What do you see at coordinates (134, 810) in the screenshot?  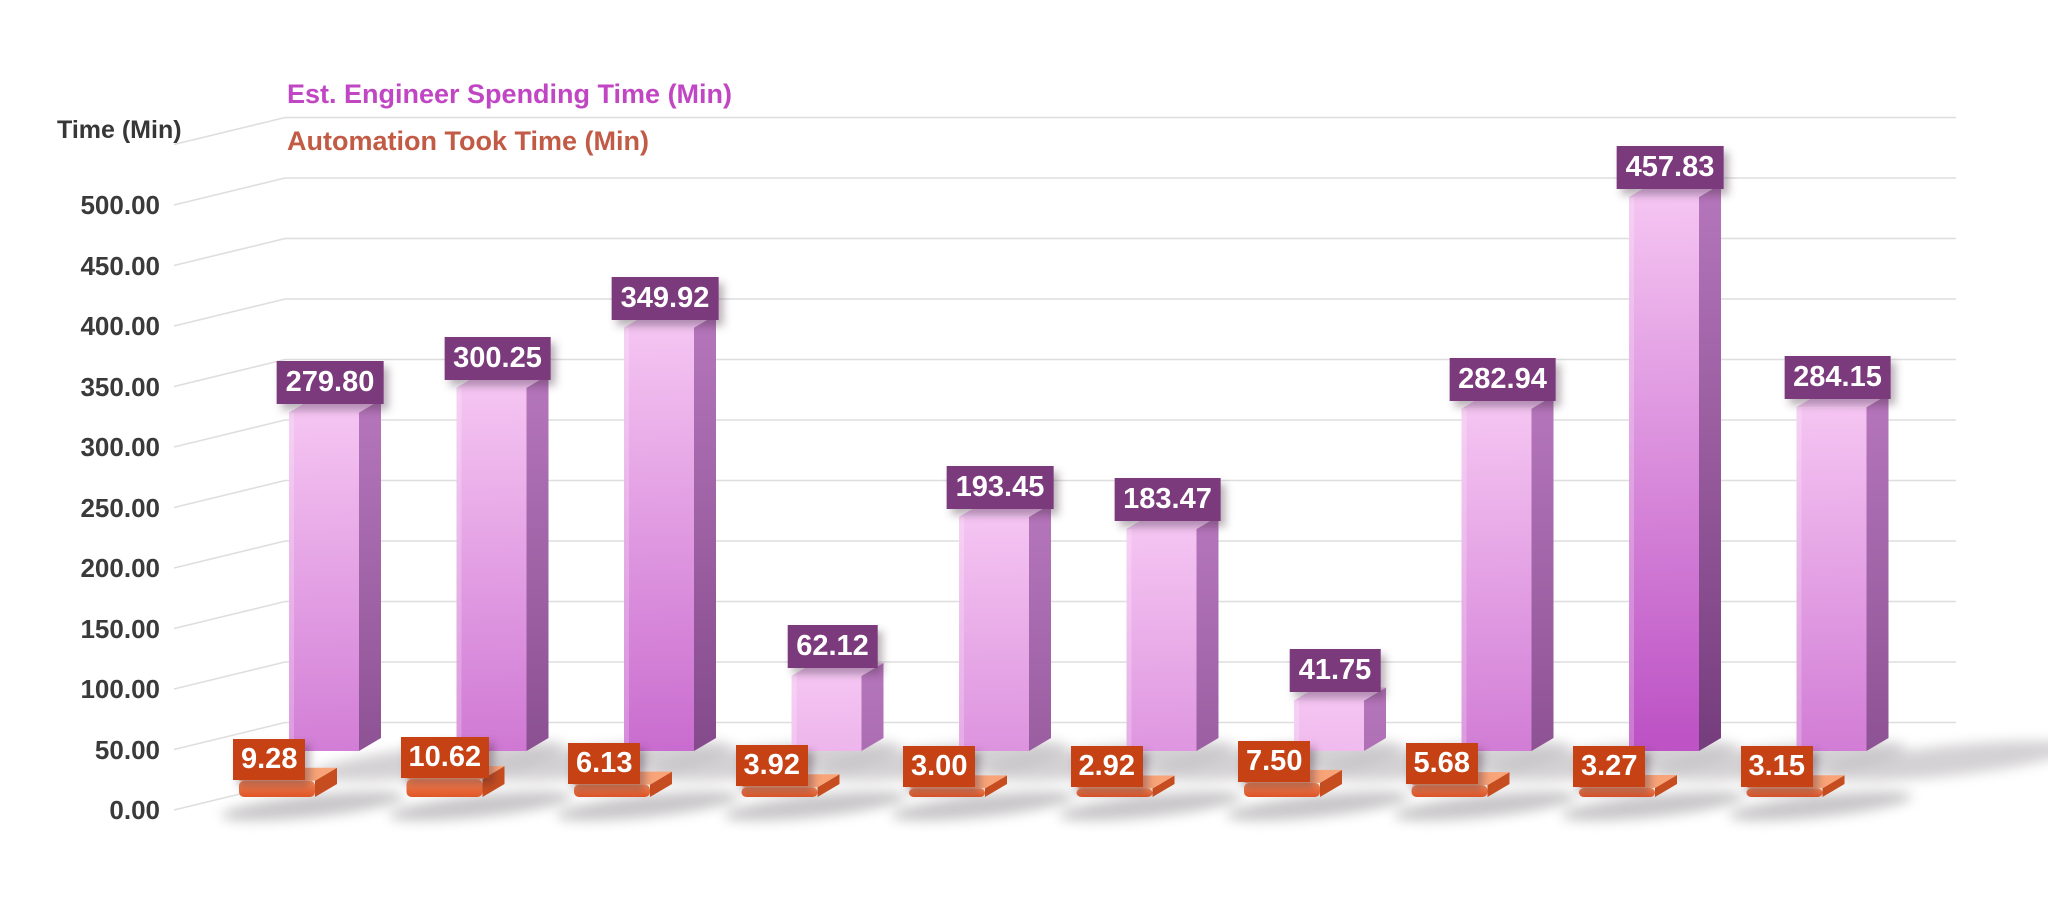 I see `y-tick-label: 0.00` at bounding box center [134, 810].